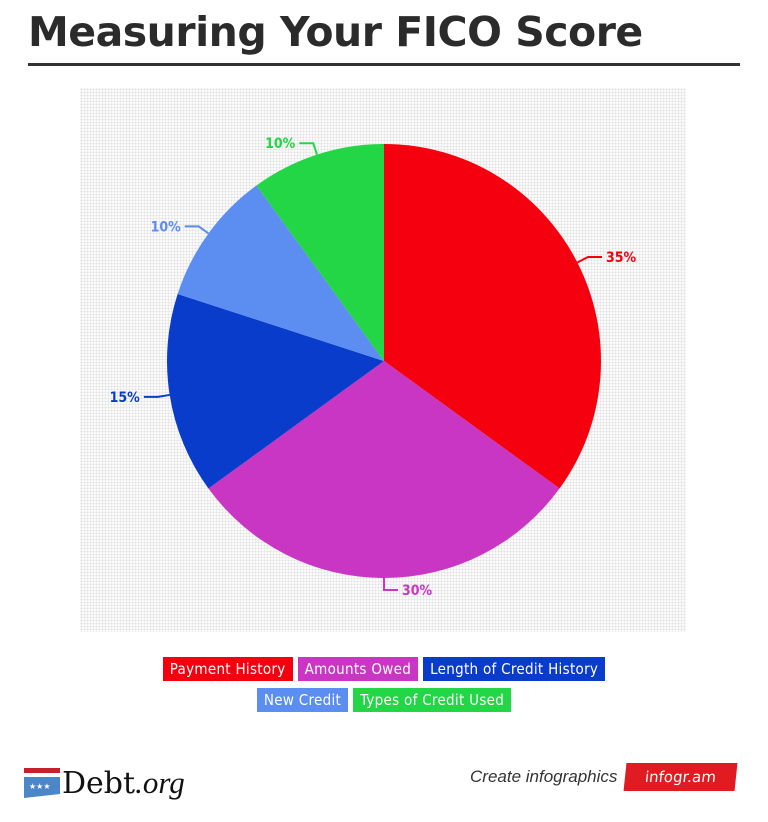 The height and width of the screenshot is (822, 768). I want to click on logo-suffix: .org, so click(160, 782).